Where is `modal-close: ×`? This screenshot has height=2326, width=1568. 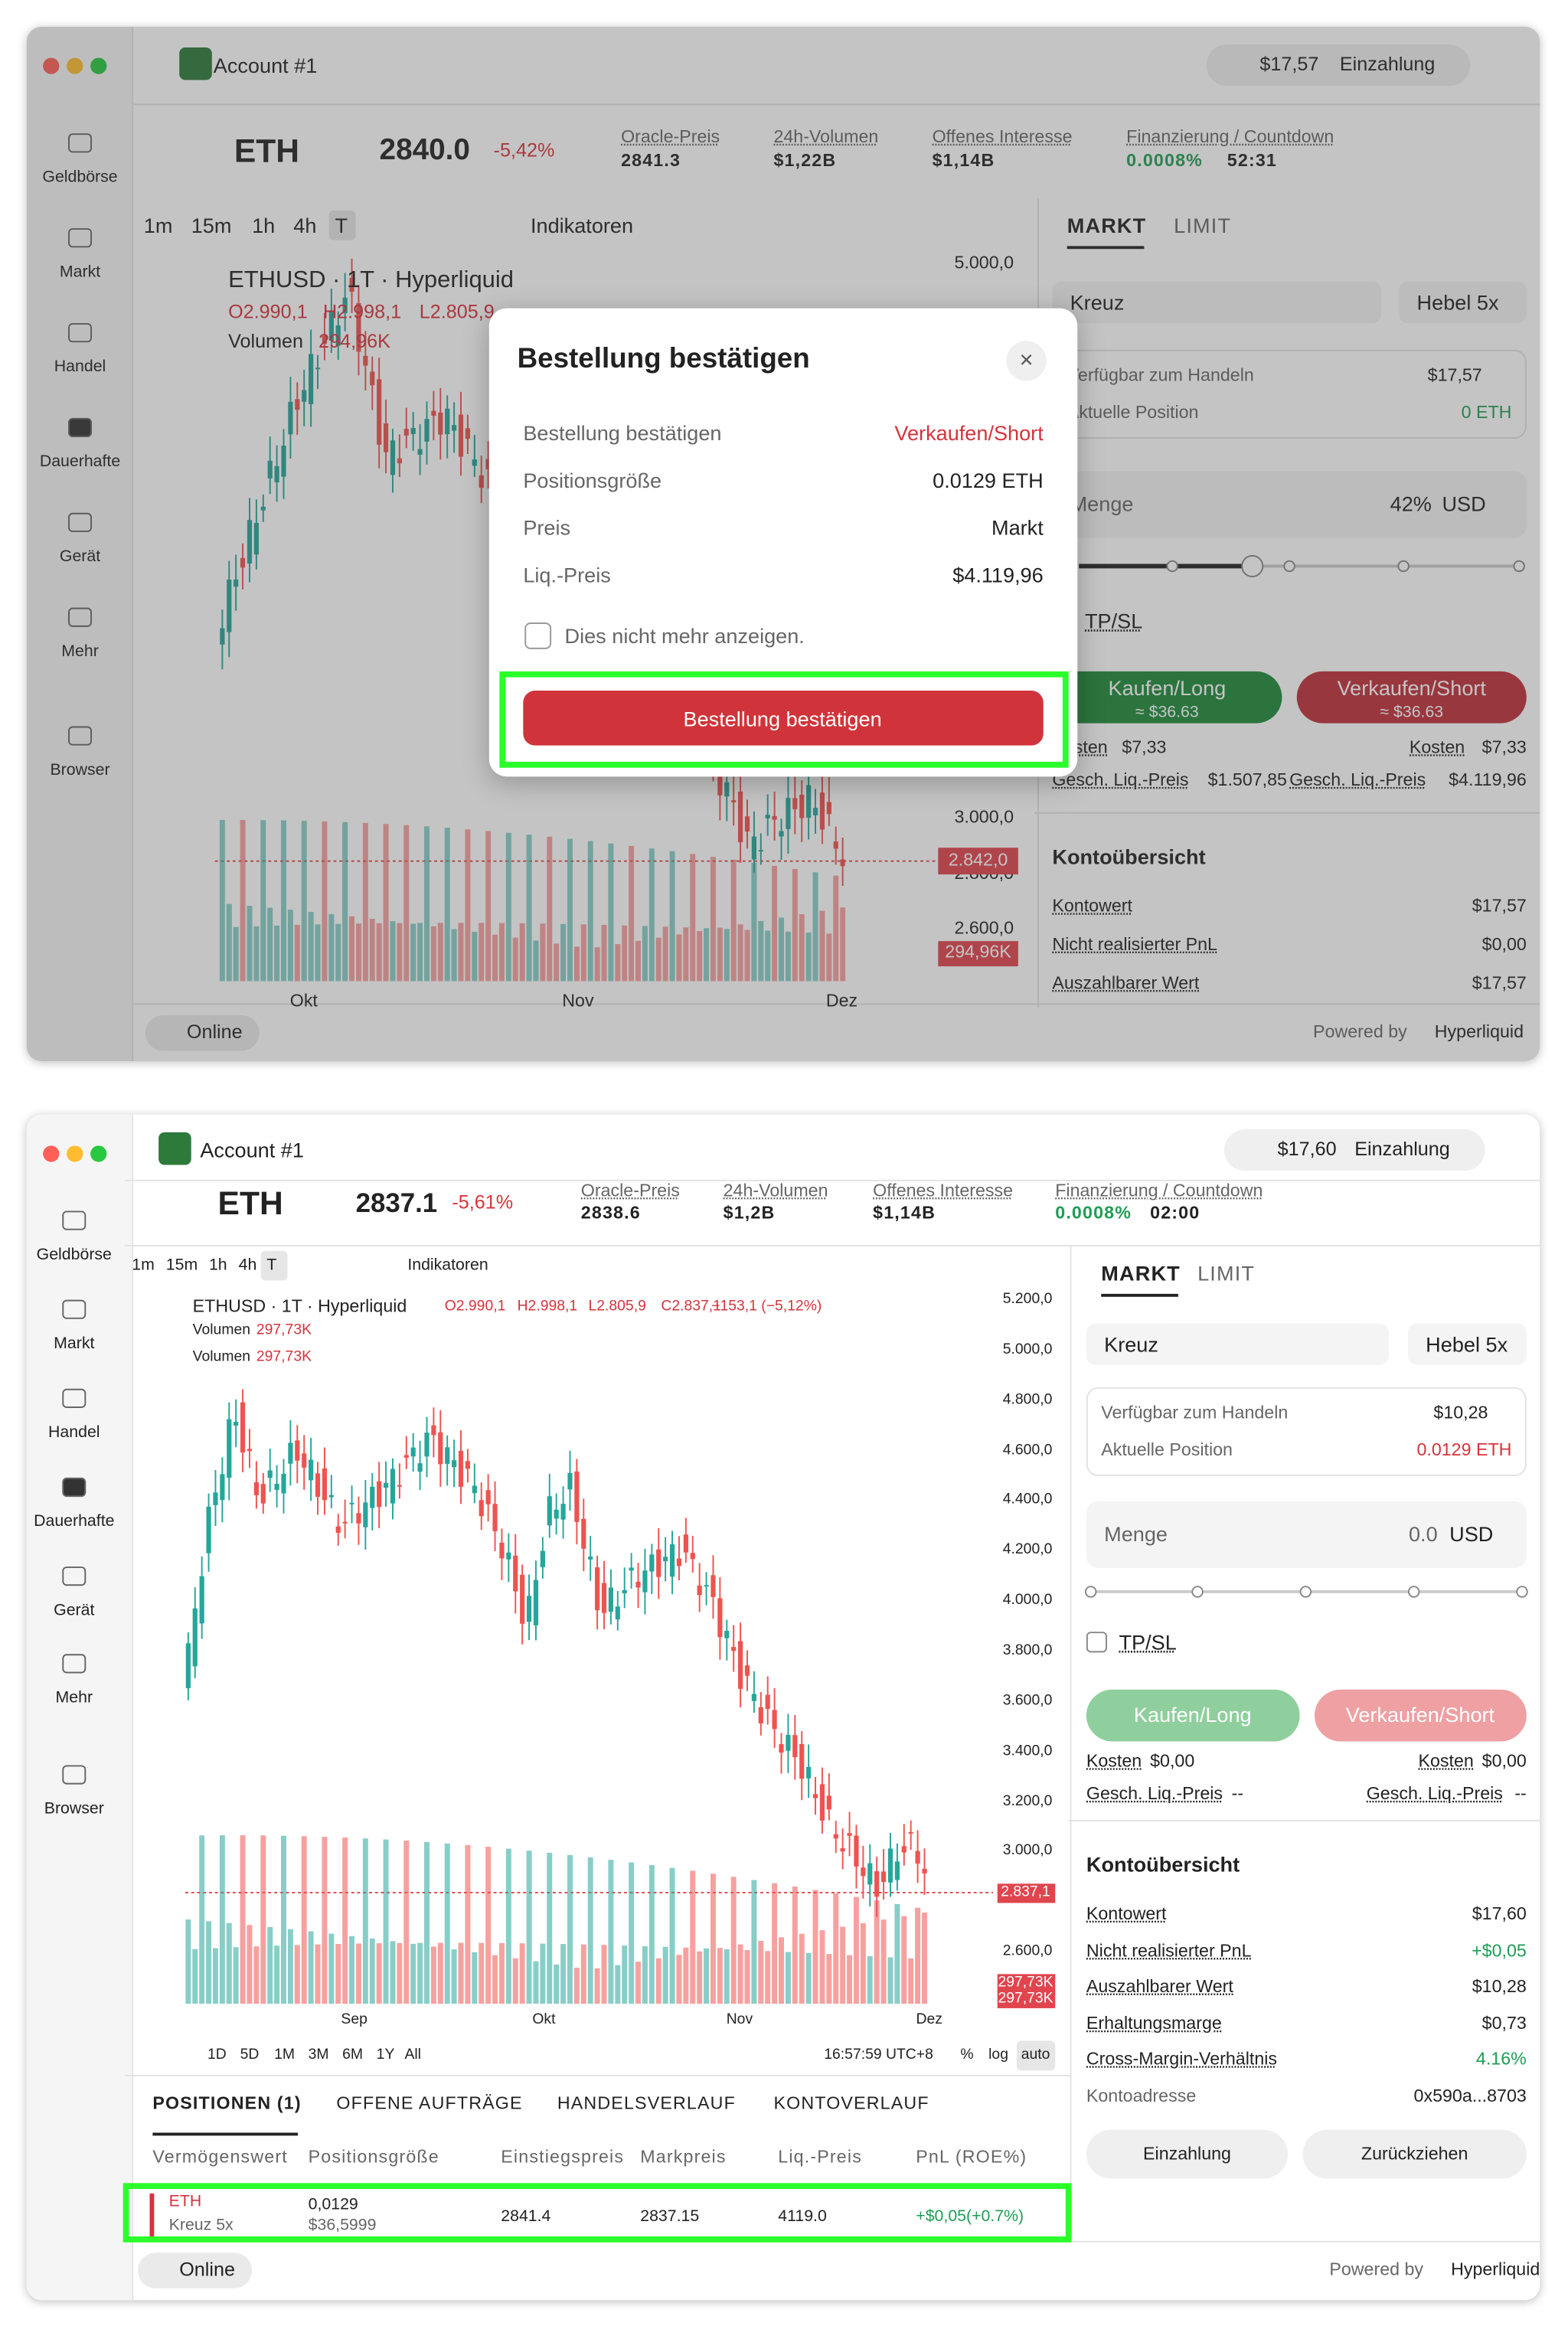
modal-close: × is located at coordinates (1026, 361).